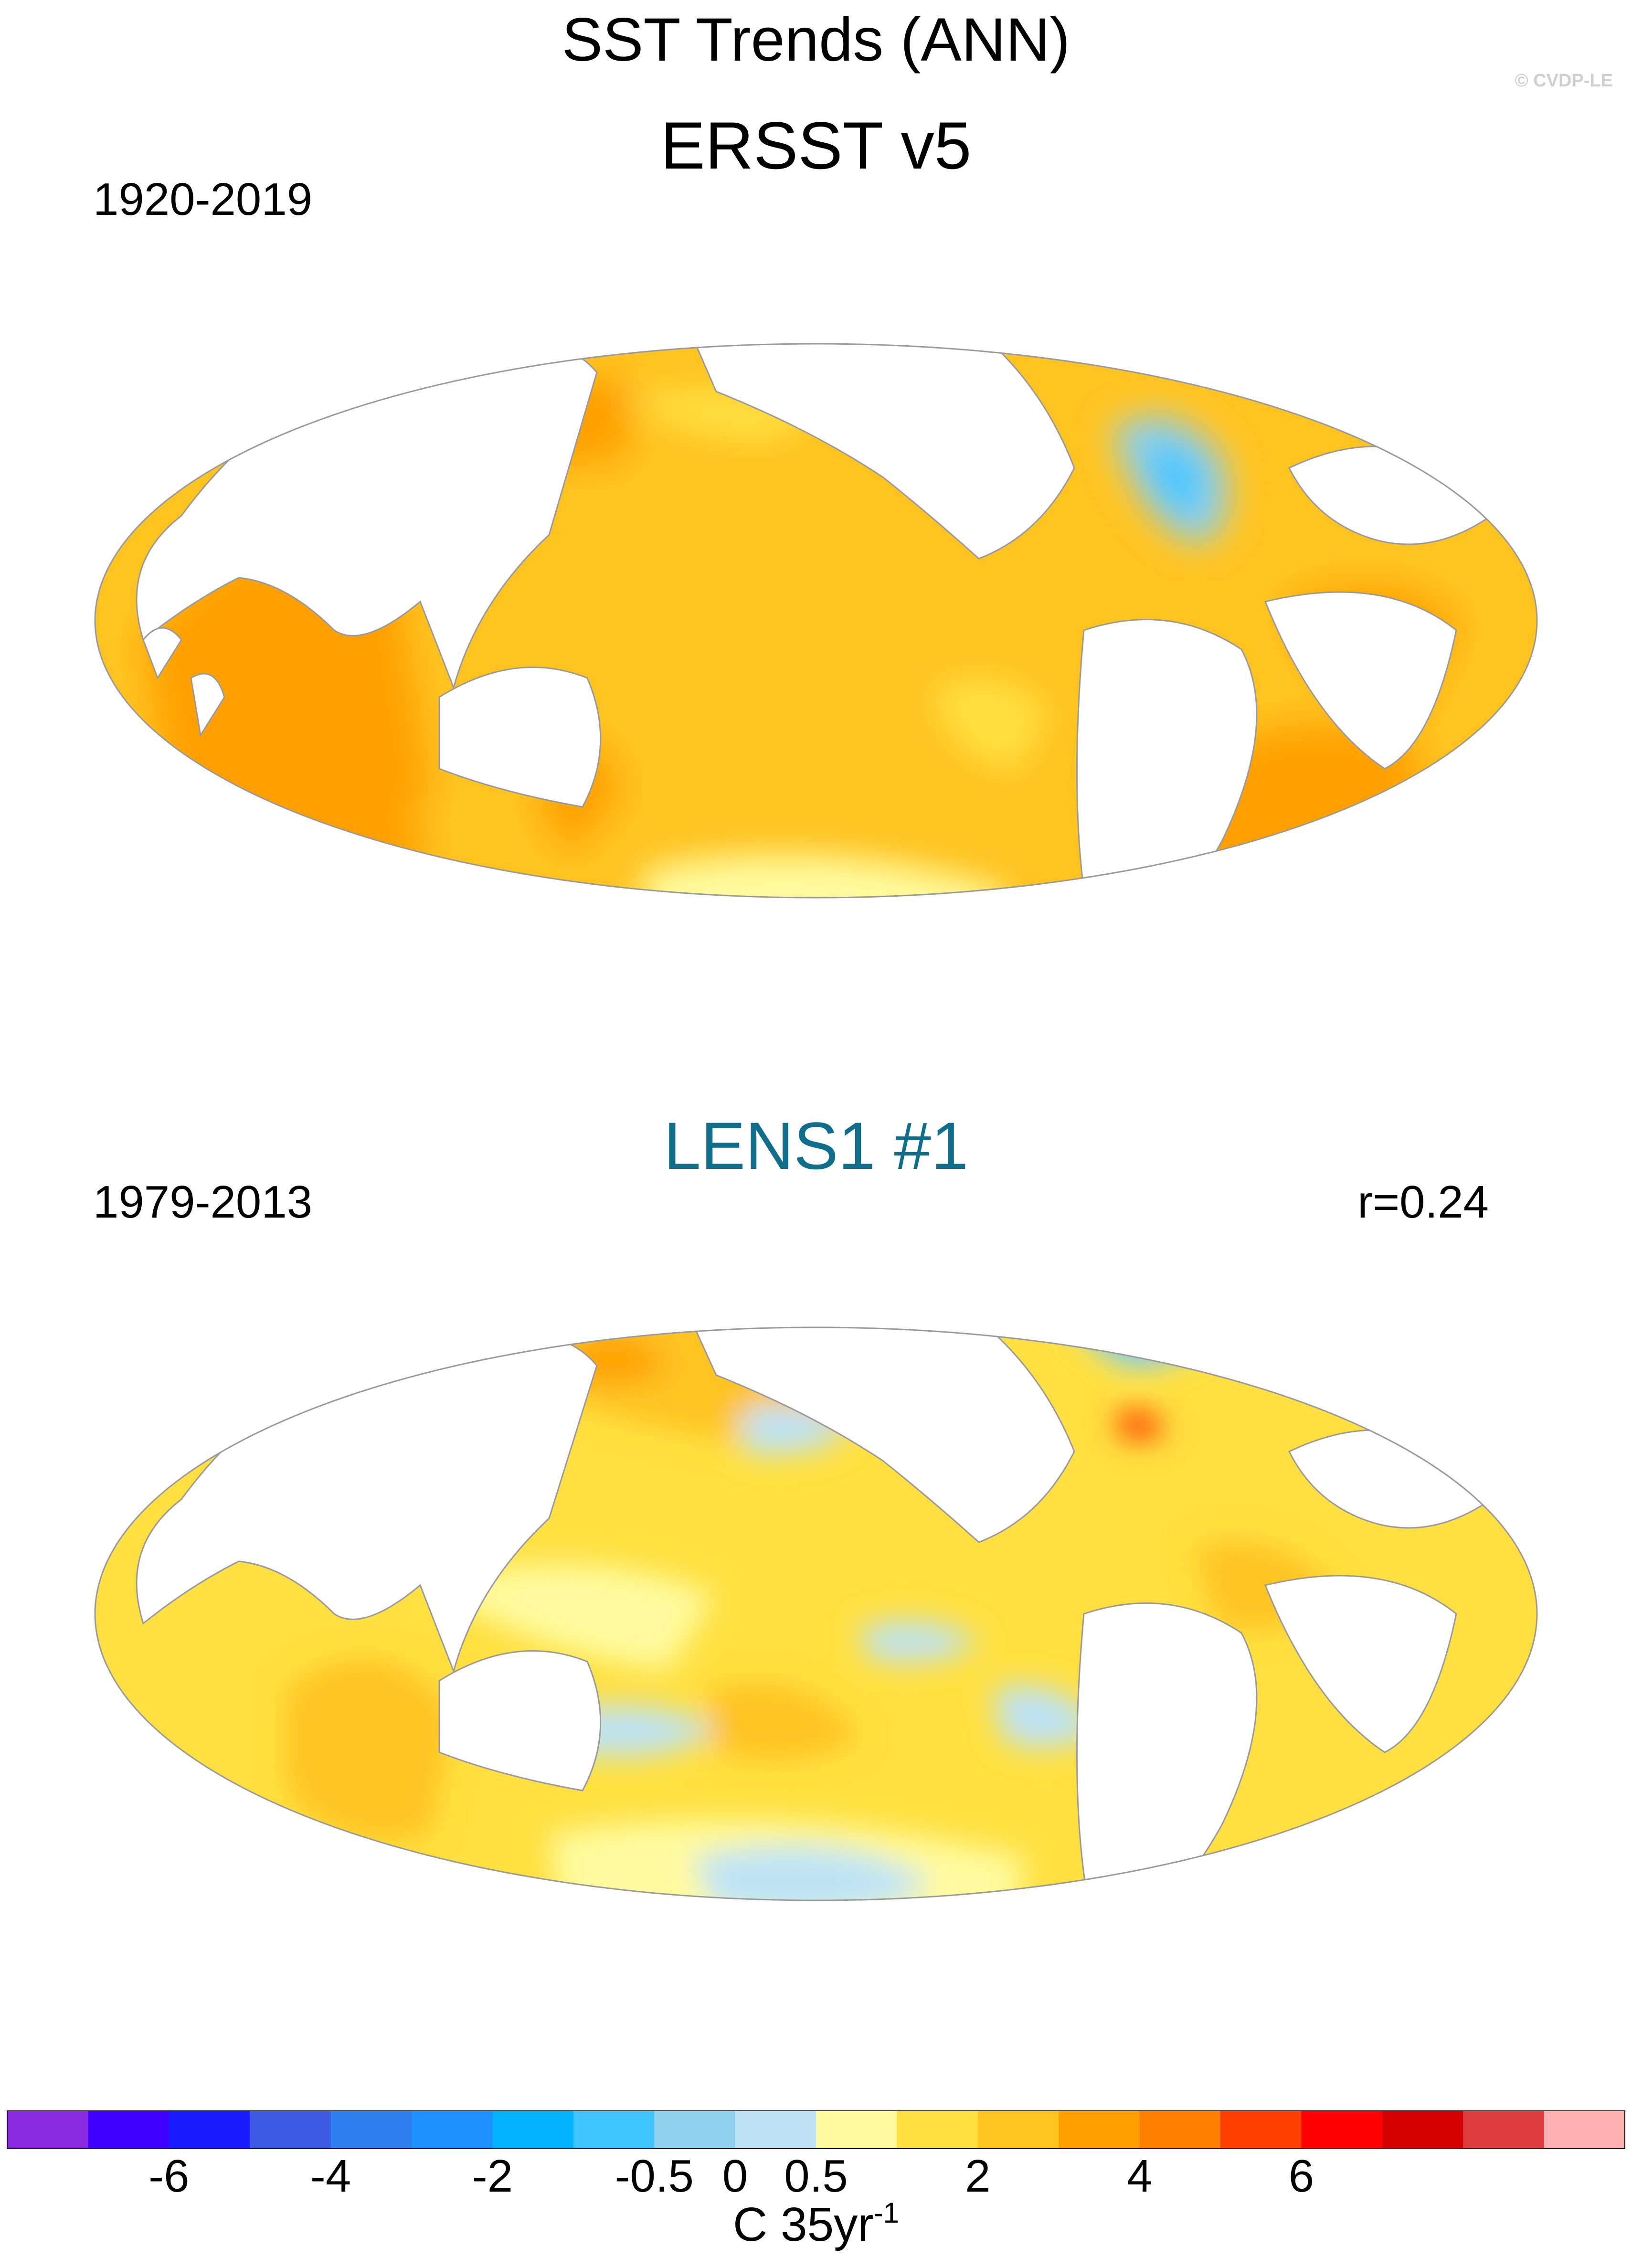 This screenshot has height=2268, width=1632. What do you see at coordinates (816, 1145) in the screenshot?
I see `panel2-title: LENS1 #1` at bounding box center [816, 1145].